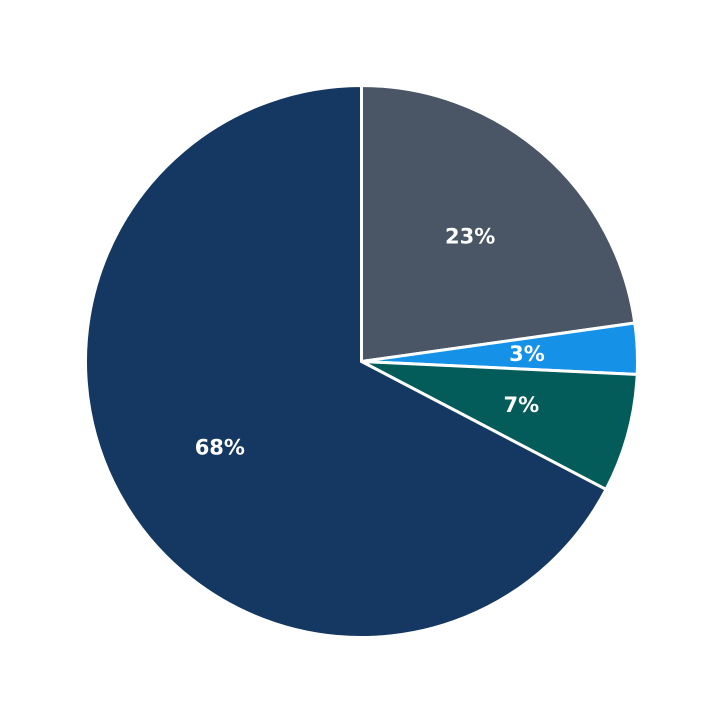 This screenshot has width=723, height=723. What do you see at coordinates (470, 237) in the screenshot?
I see `slice-label-23: 23%` at bounding box center [470, 237].